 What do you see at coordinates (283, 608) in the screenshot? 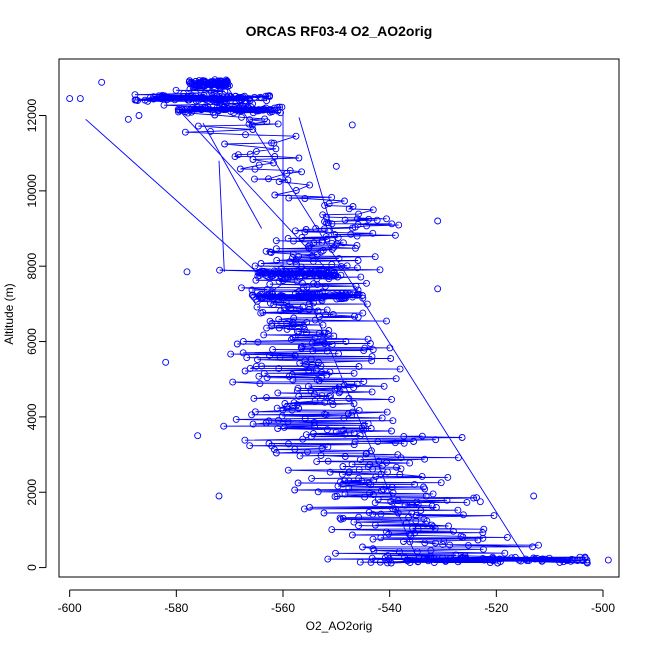
I see `x-tick-label: -560` at bounding box center [283, 608].